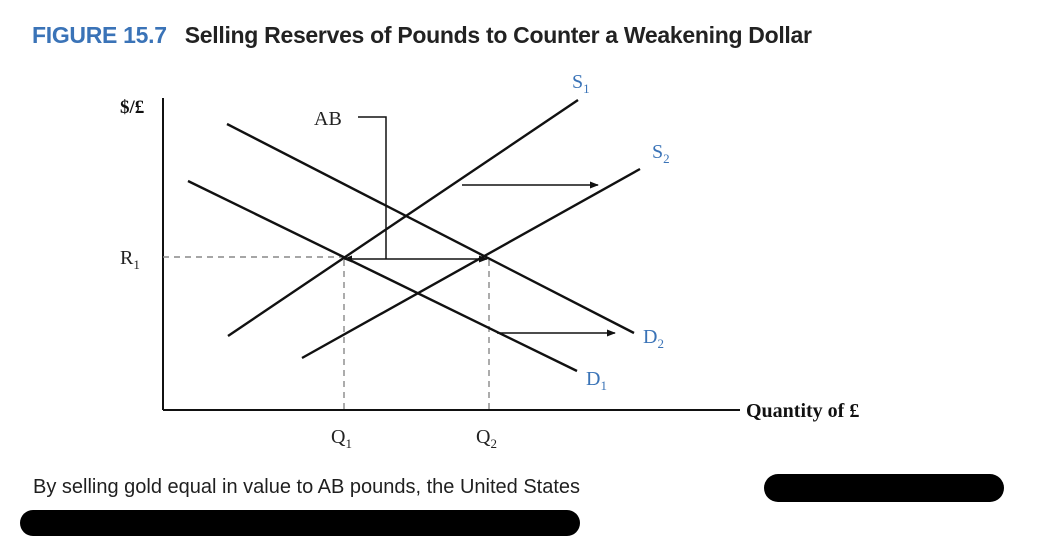 Image resolution: width=1038 pixels, height=540 pixels. What do you see at coordinates (328, 119) in the screenshot?
I see `ab-label: AB` at bounding box center [328, 119].